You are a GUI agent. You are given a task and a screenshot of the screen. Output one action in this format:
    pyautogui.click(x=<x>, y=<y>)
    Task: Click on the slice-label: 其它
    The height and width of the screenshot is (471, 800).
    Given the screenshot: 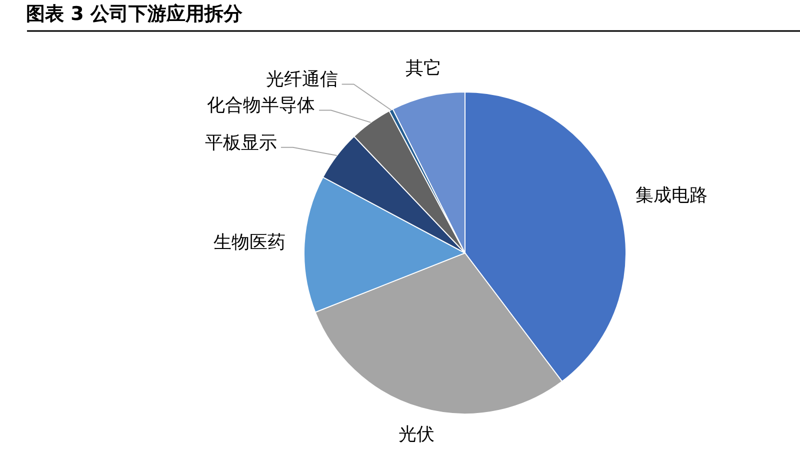 What is the action you would take?
    pyautogui.click(x=424, y=69)
    